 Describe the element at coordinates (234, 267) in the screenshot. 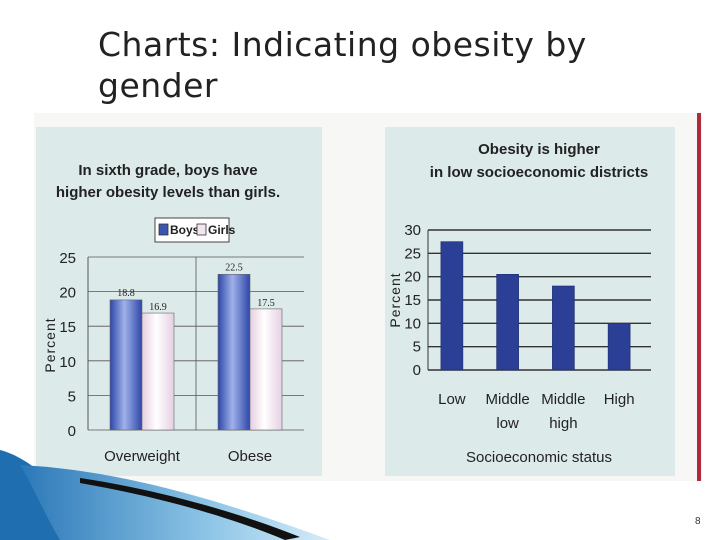

I see `data-label: 22.5` at that location.